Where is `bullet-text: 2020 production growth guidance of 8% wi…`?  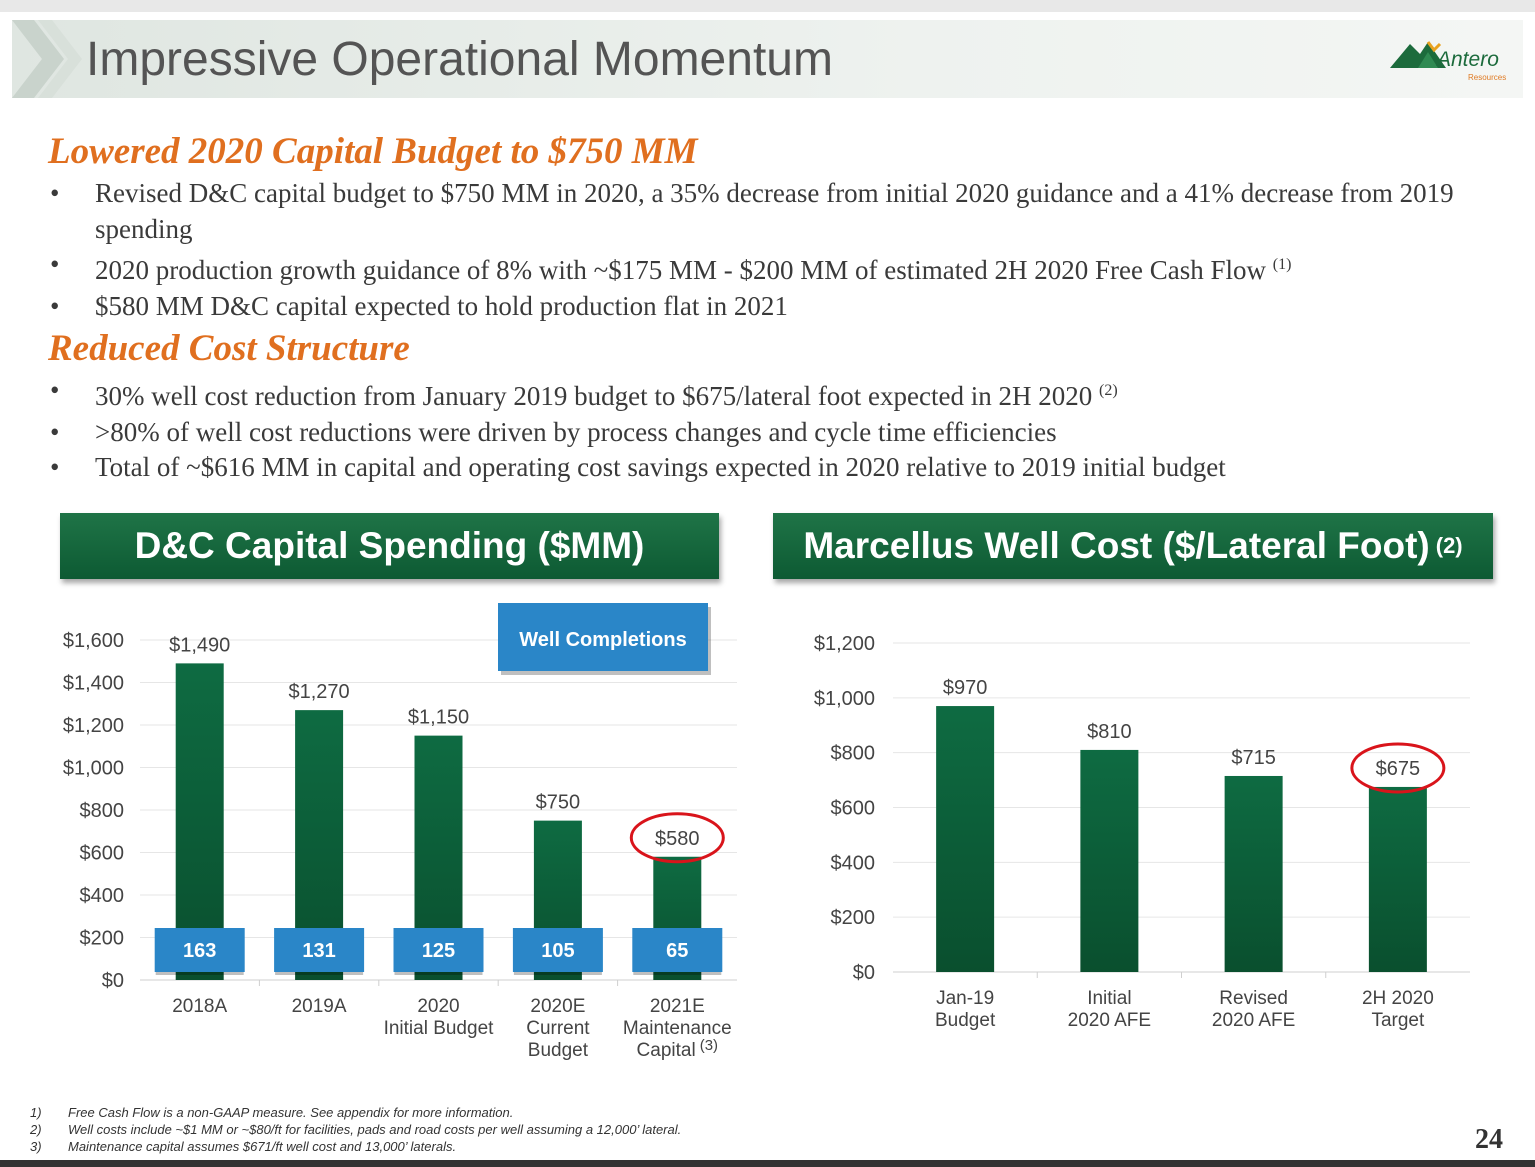 bullet-text: 2020 production growth guidance of 8% wi… is located at coordinates (680, 270).